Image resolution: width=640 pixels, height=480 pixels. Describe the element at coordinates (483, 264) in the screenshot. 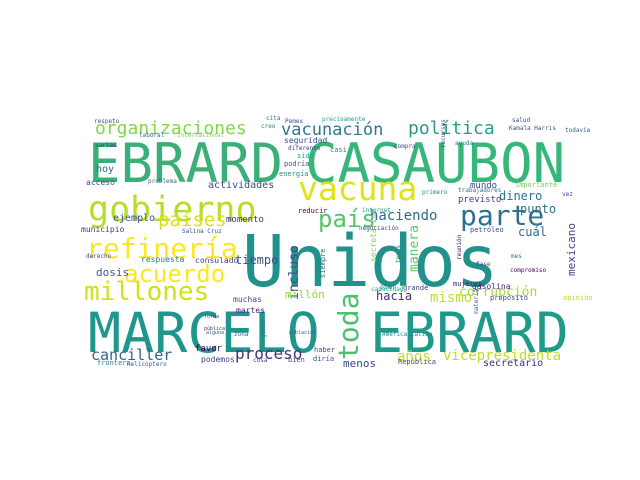

I see `word-cloud-word: fase` at that location.